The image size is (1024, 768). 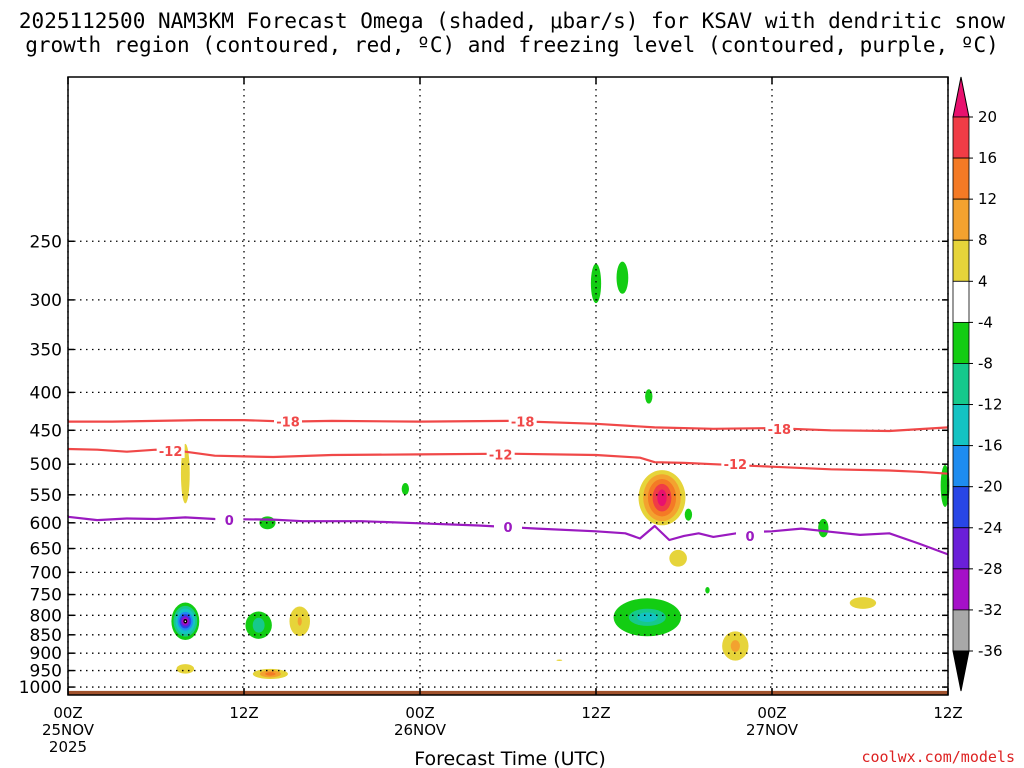 I want to click on omega-updraft-2300-550mb, so click(x=405, y=488).